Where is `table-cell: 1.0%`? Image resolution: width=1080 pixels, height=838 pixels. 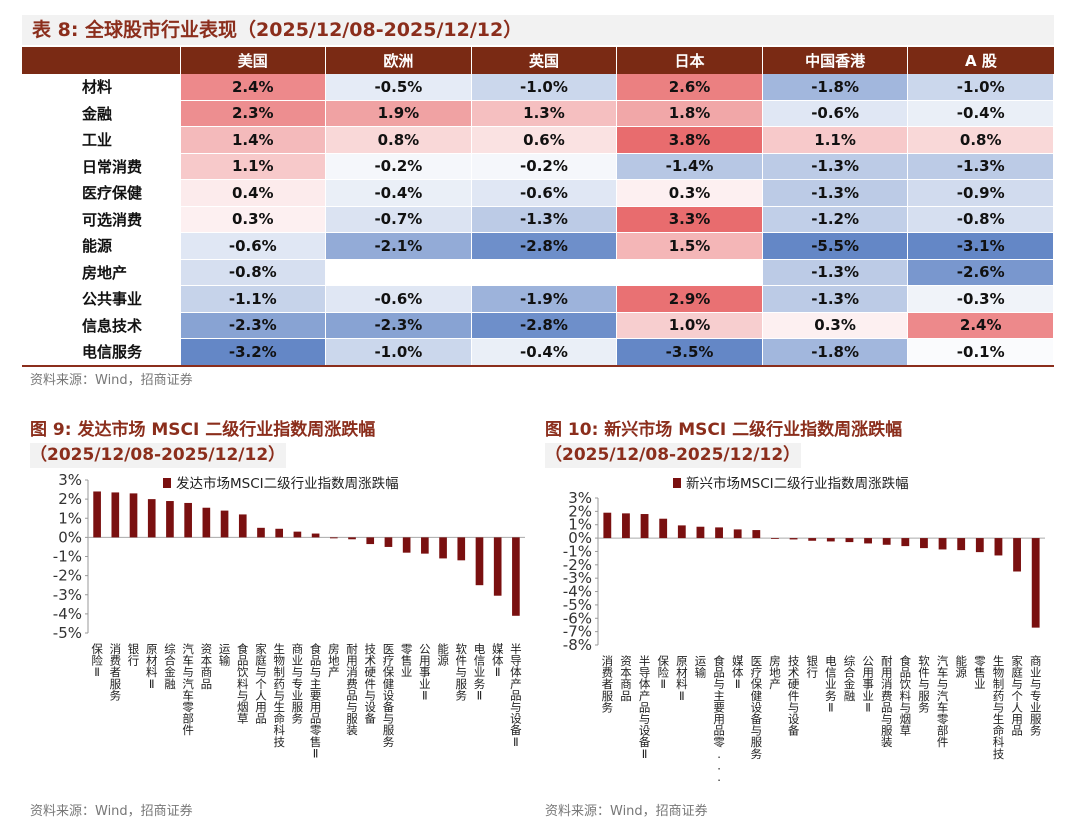 table-cell: 1.0% is located at coordinates (689, 325).